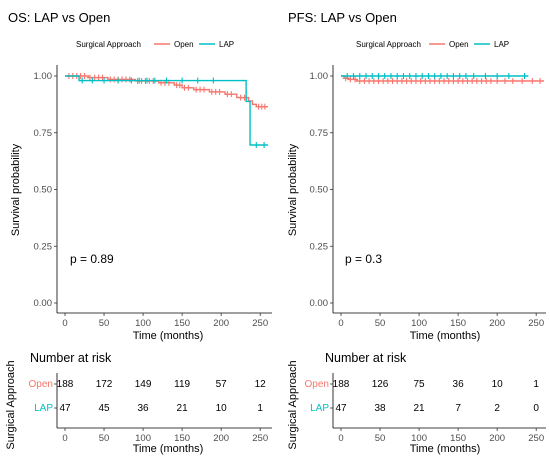 This screenshot has height=465, width=550. What do you see at coordinates (260, 408) in the screenshot?
I see `os-risk-lap-count: 1` at bounding box center [260, 408].